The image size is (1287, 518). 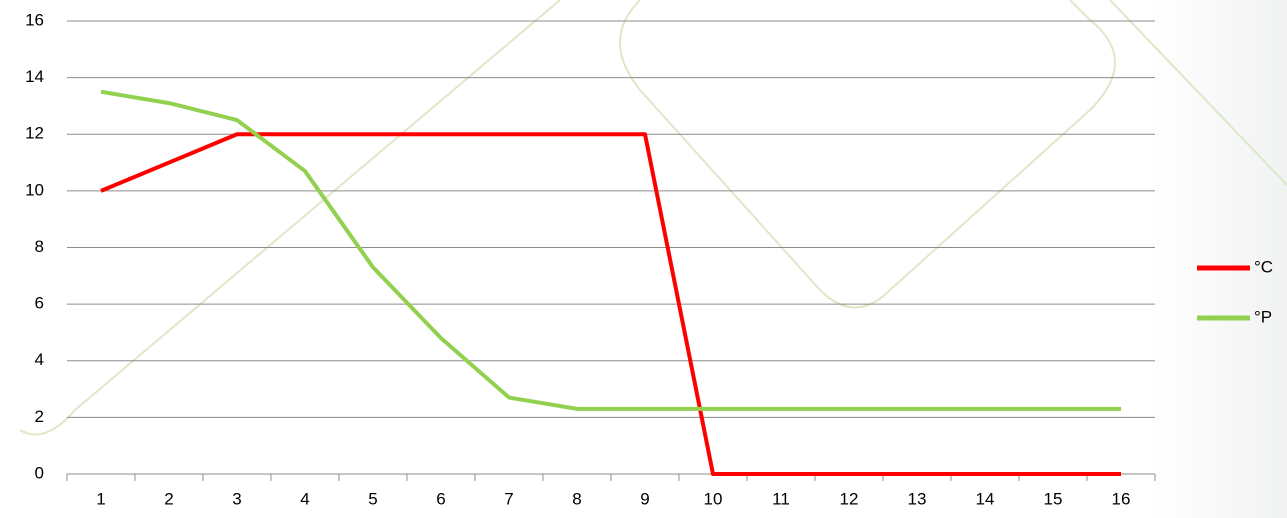 What do you see at coordinates (508, 498) in the screenshot?
I see `x-tick-label: 7` at bounding box center [508, 498].